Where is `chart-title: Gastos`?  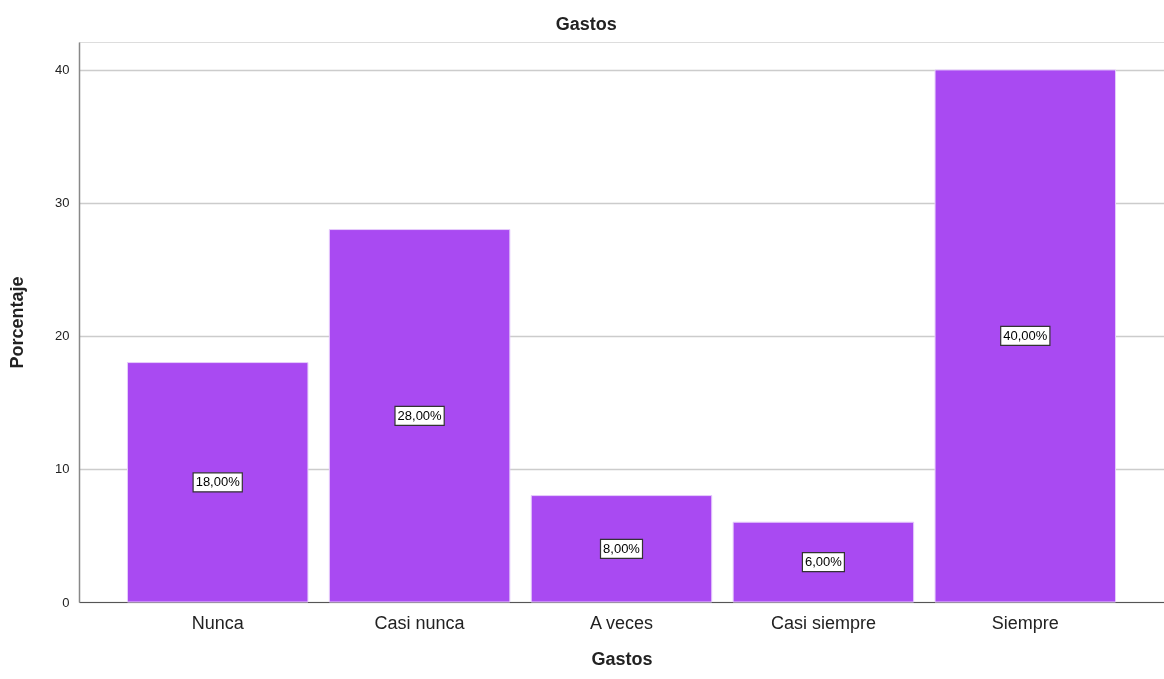 chart-title: Gastos is located at coordinates (586, 24).